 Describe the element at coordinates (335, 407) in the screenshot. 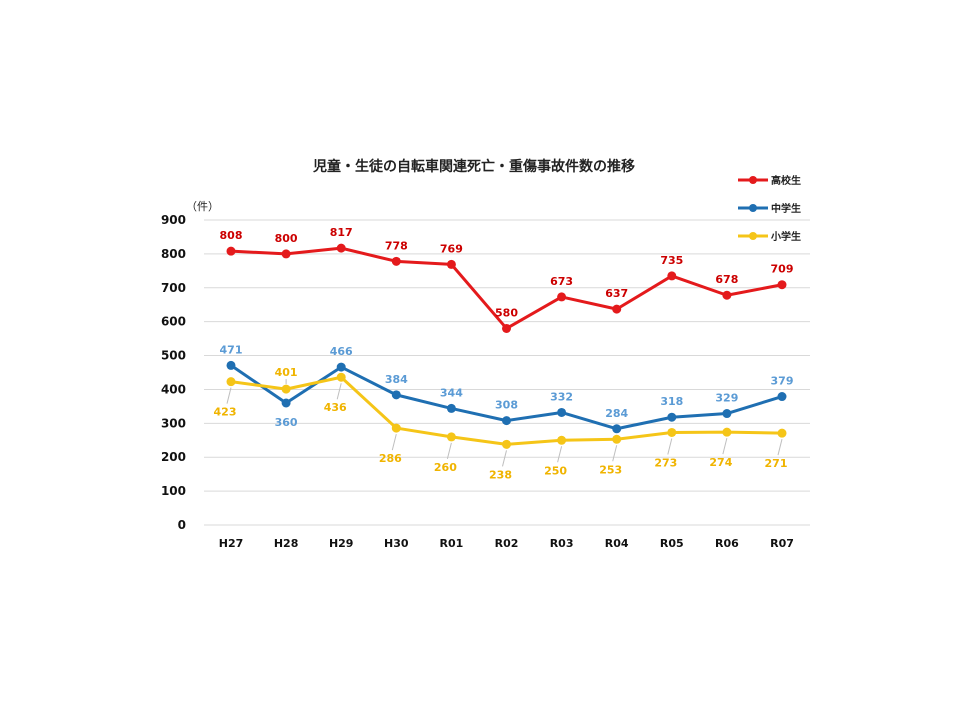

I see `data-label: 436` at that location.